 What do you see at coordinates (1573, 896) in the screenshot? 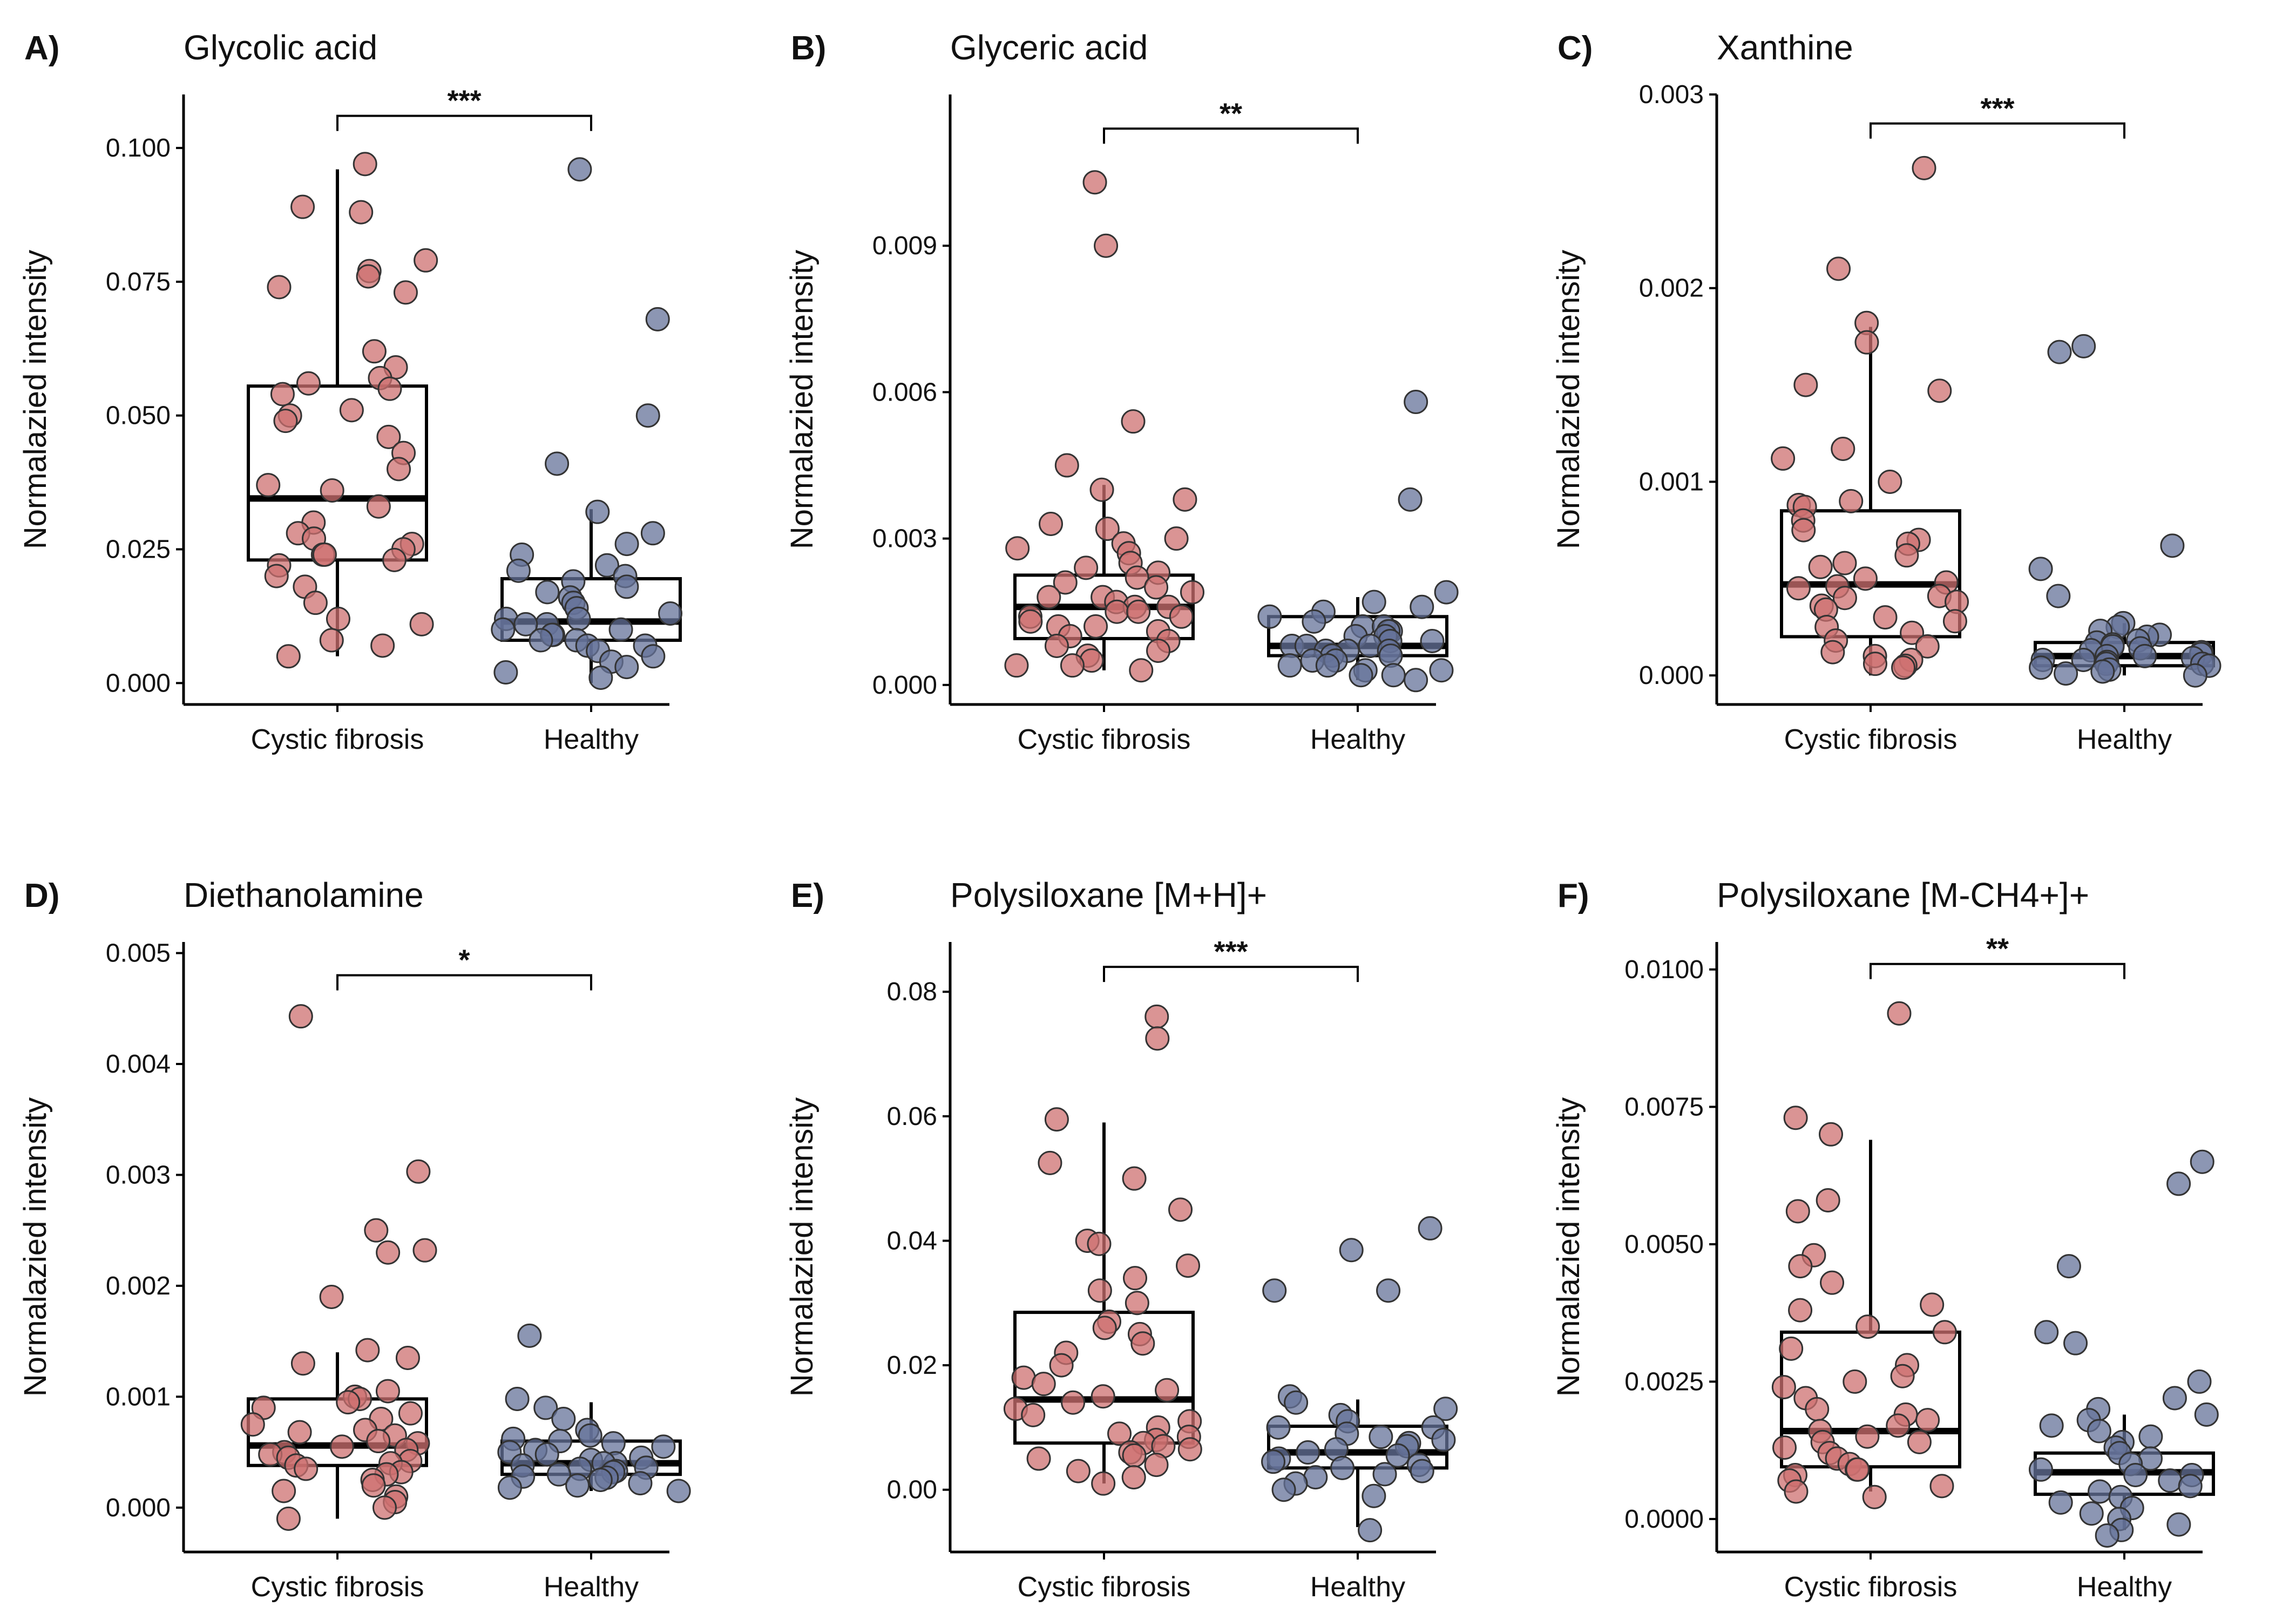
I see `panel-letter: F)` at bounding box center [1573, 896].